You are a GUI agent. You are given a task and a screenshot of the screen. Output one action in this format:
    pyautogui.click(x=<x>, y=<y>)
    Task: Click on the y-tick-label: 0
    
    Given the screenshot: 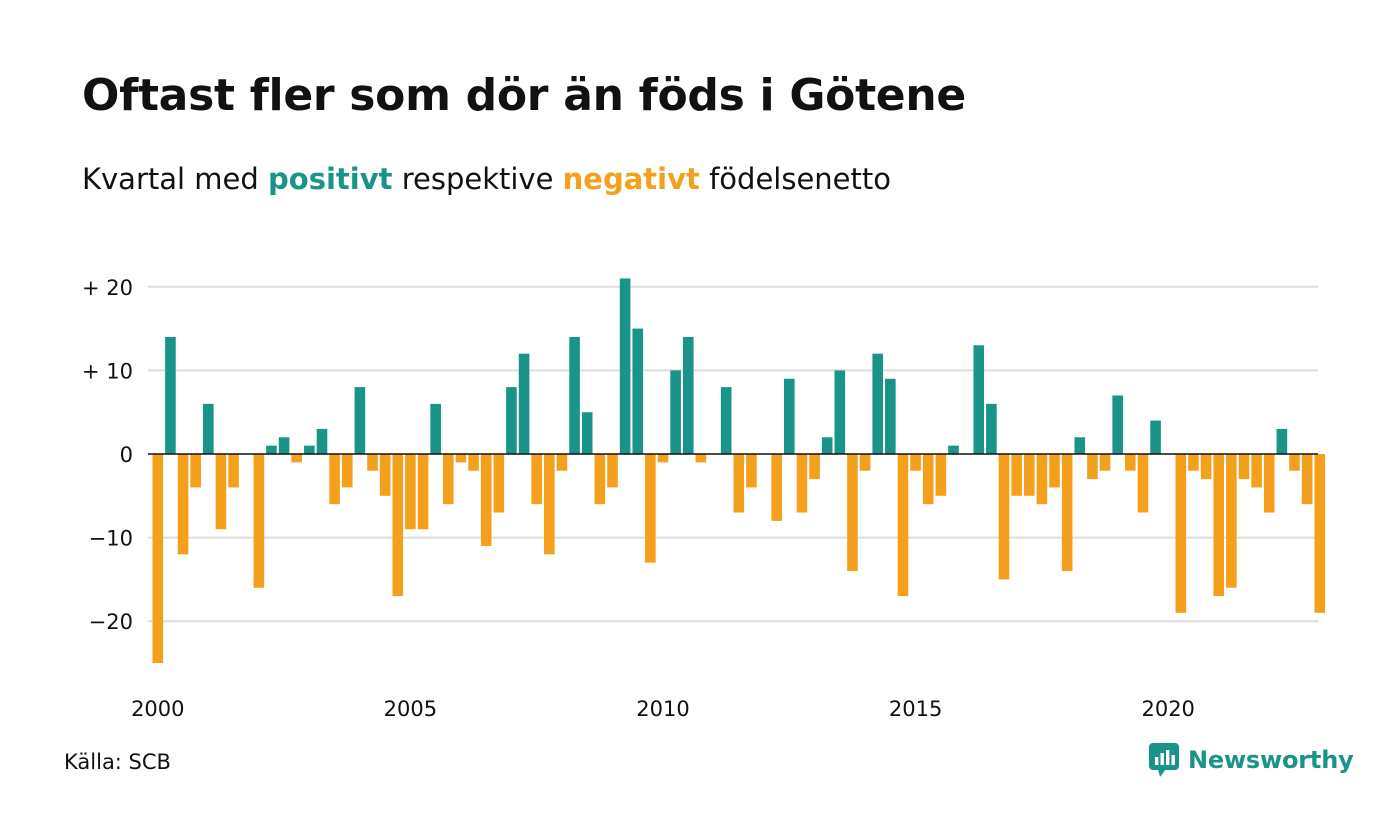 What is the action you would take?
    pyautogui.click(x=126, y=455)
    